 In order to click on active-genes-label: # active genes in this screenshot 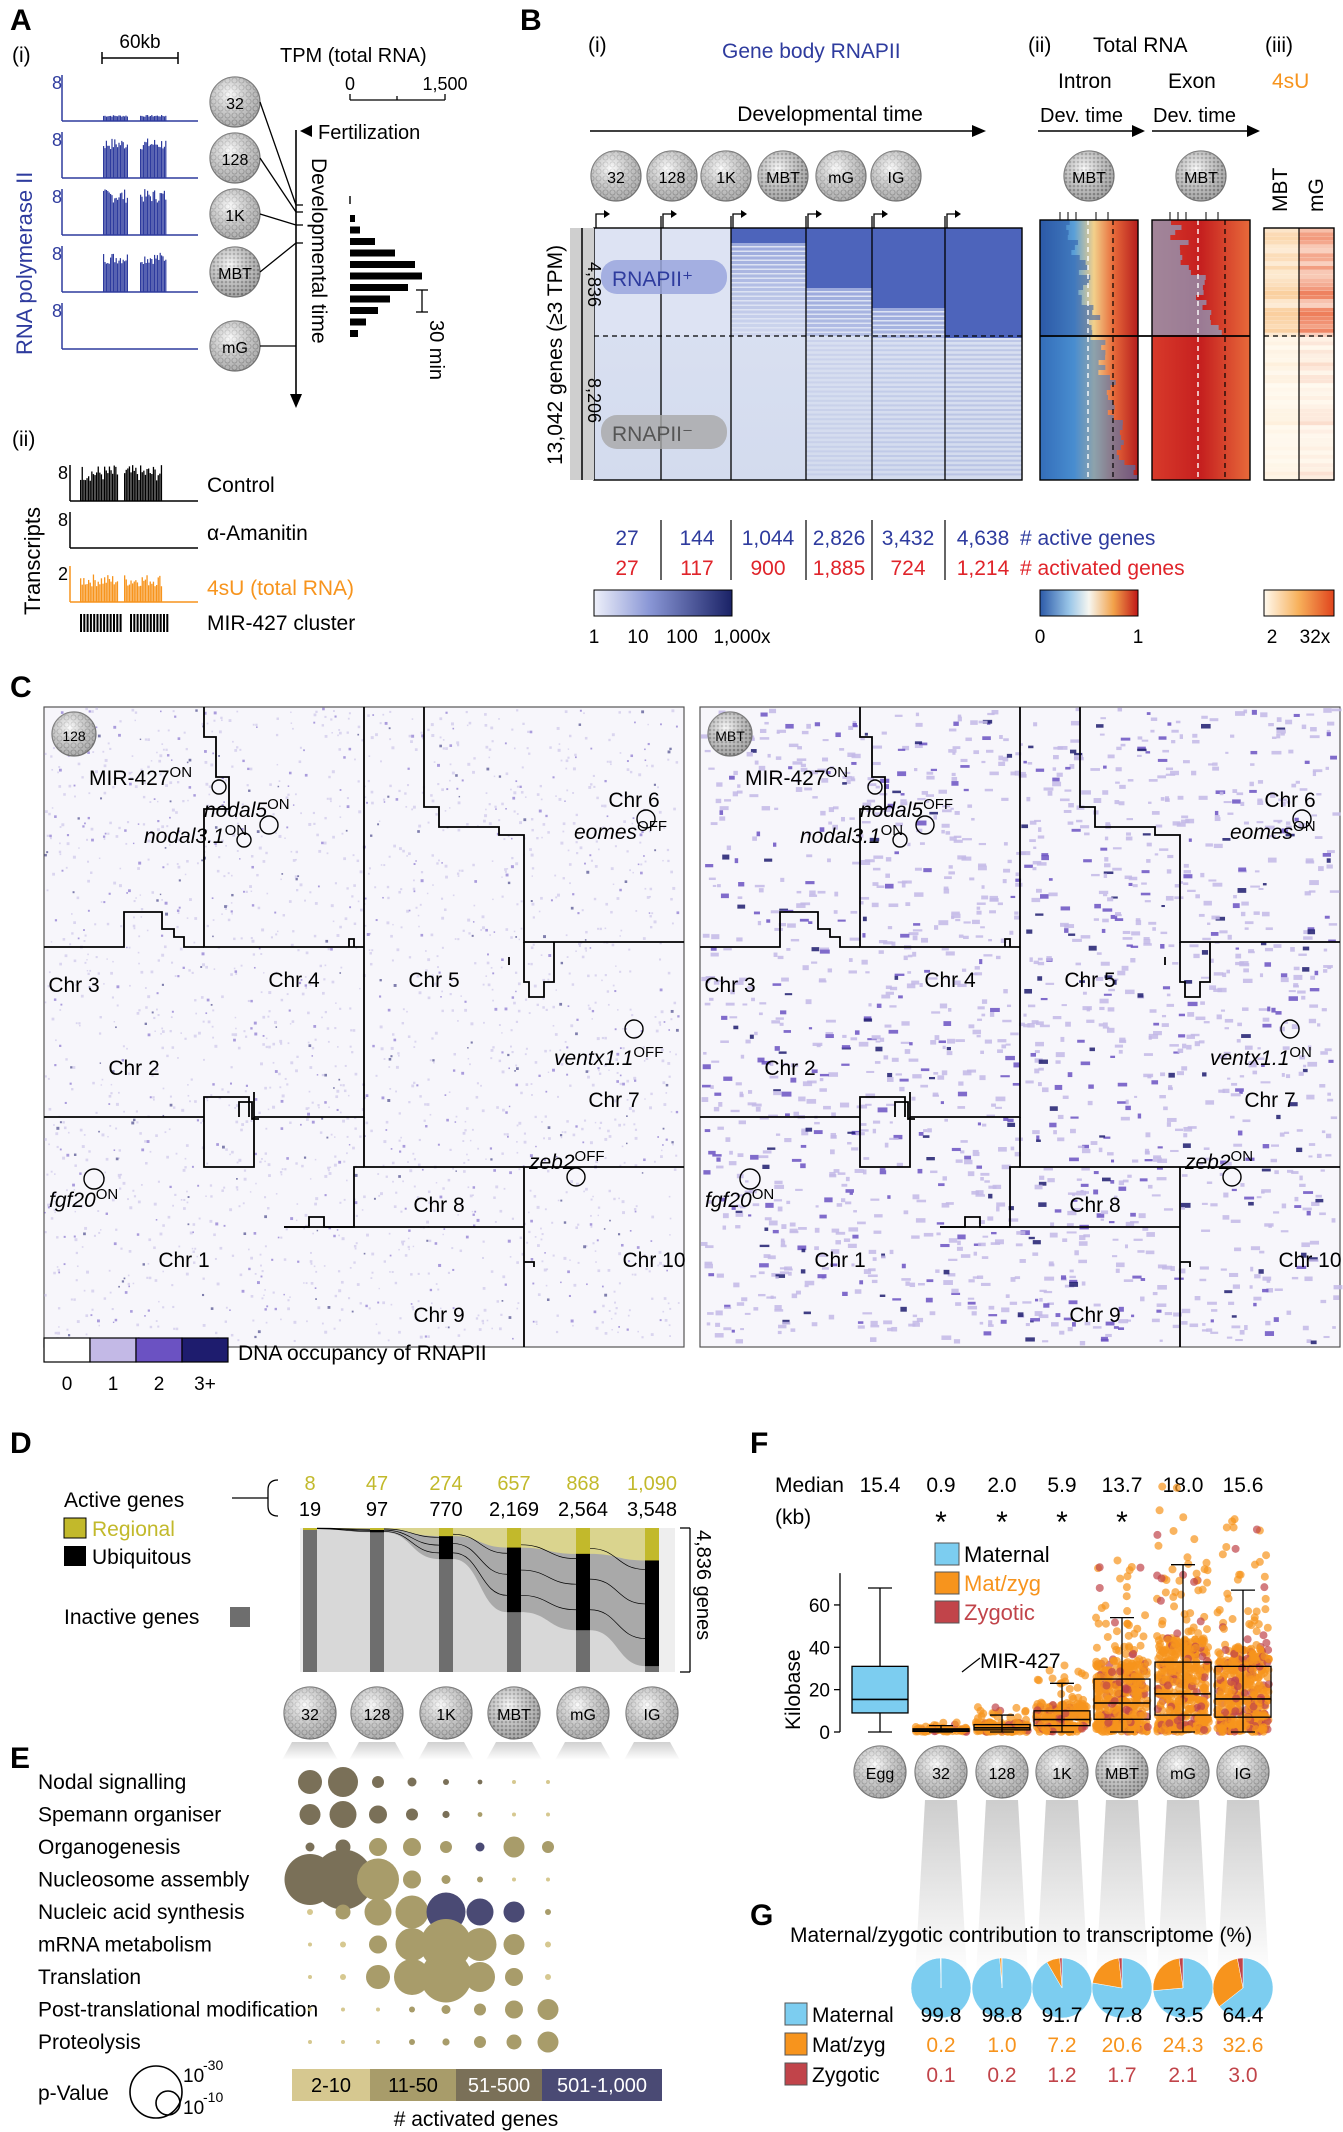, I will do `click(1087, 538)`.